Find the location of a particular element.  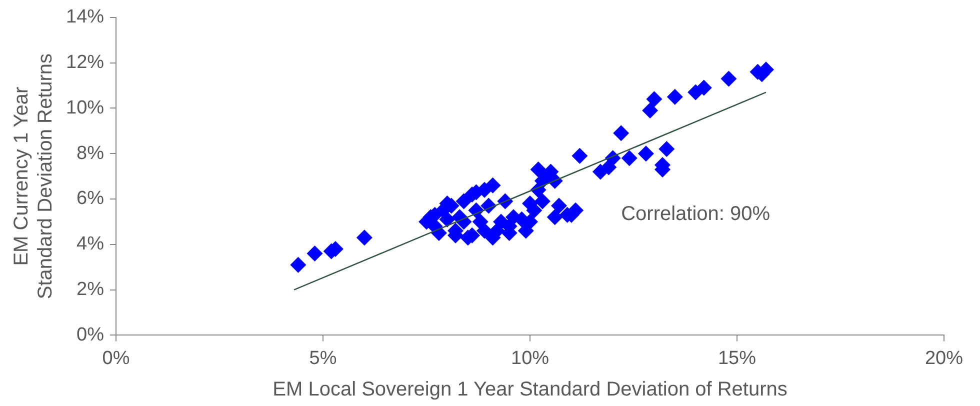

y-tick-label: 8% is located at coordinates (90, 153).